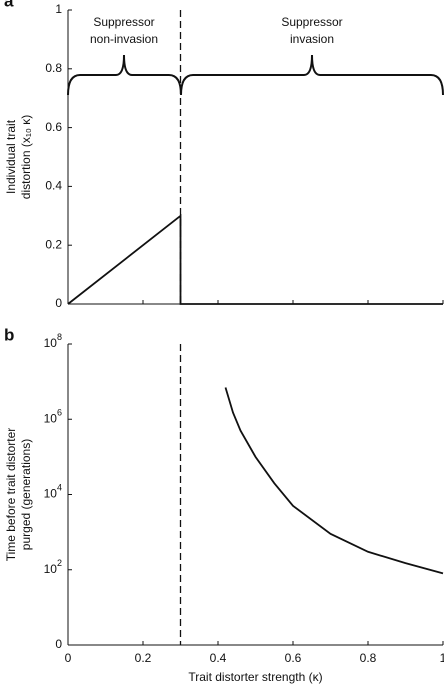 The image size is (444, 685). What do you see at coordinates (9, 5) in the screenshot?
I see `panel-label: a` at bounding box center [9, 5].